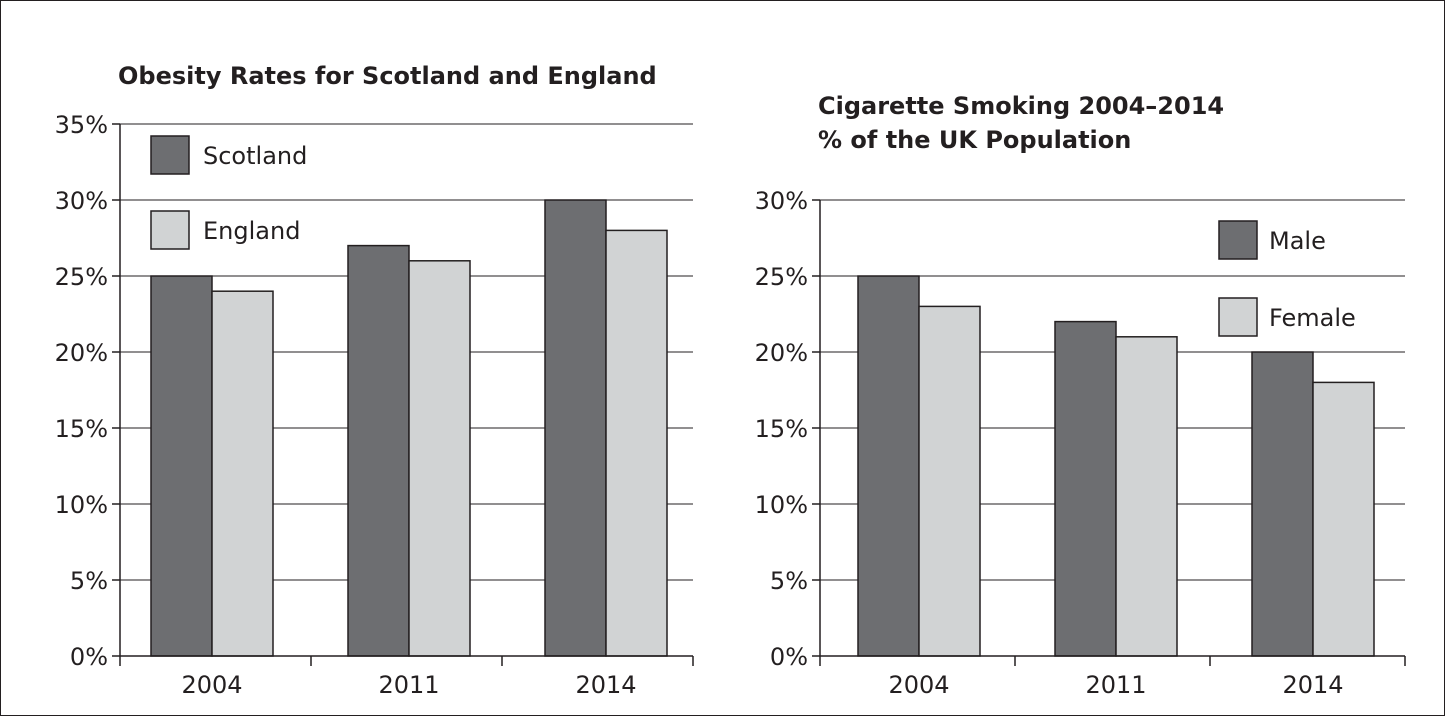 This screenshot has height=716, width=1445. Describe the element at coordinates (1238, 240) in the screenshot. I see `legend-swatch-male` at that location.